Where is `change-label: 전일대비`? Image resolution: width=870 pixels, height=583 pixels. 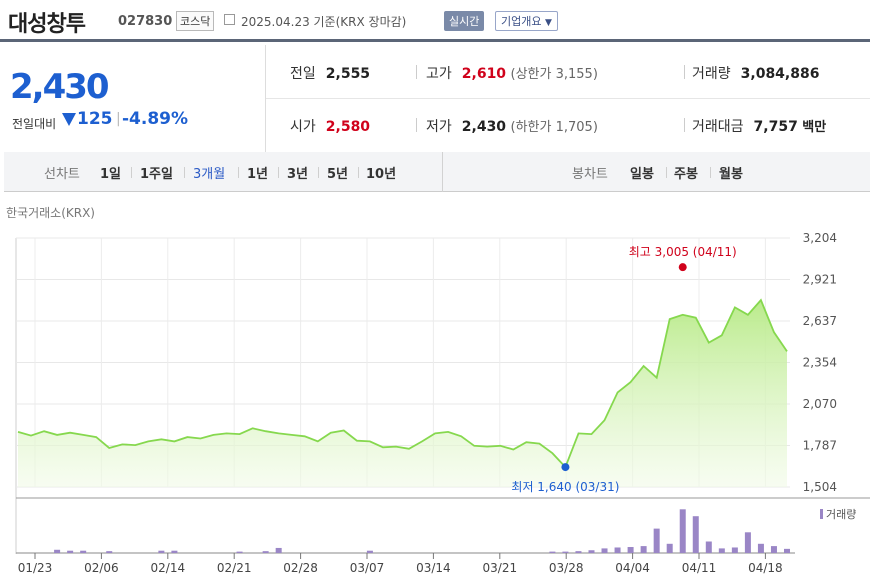
change-label: 전일대비 is located at coordinates (34, 124).